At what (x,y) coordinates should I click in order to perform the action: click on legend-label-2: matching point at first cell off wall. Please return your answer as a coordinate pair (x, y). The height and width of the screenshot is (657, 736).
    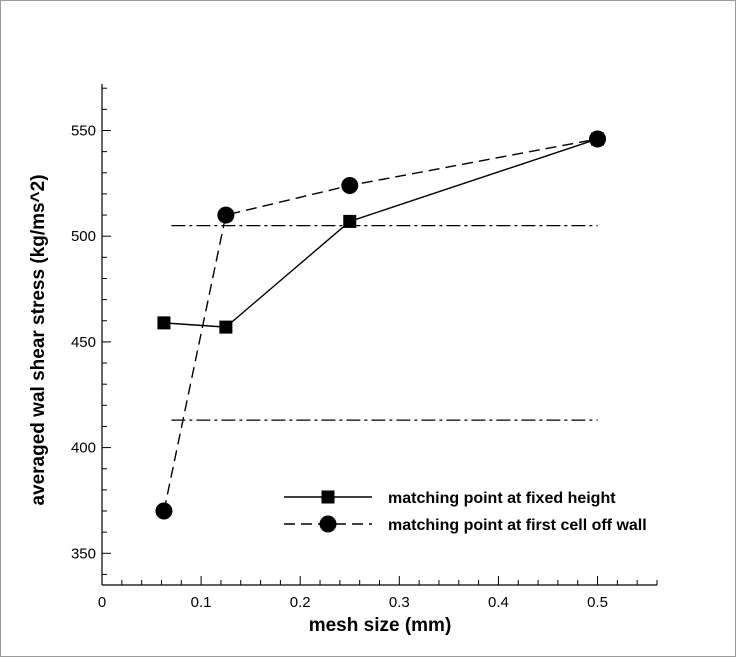
    Looking at the image, I should click on (517, 525).